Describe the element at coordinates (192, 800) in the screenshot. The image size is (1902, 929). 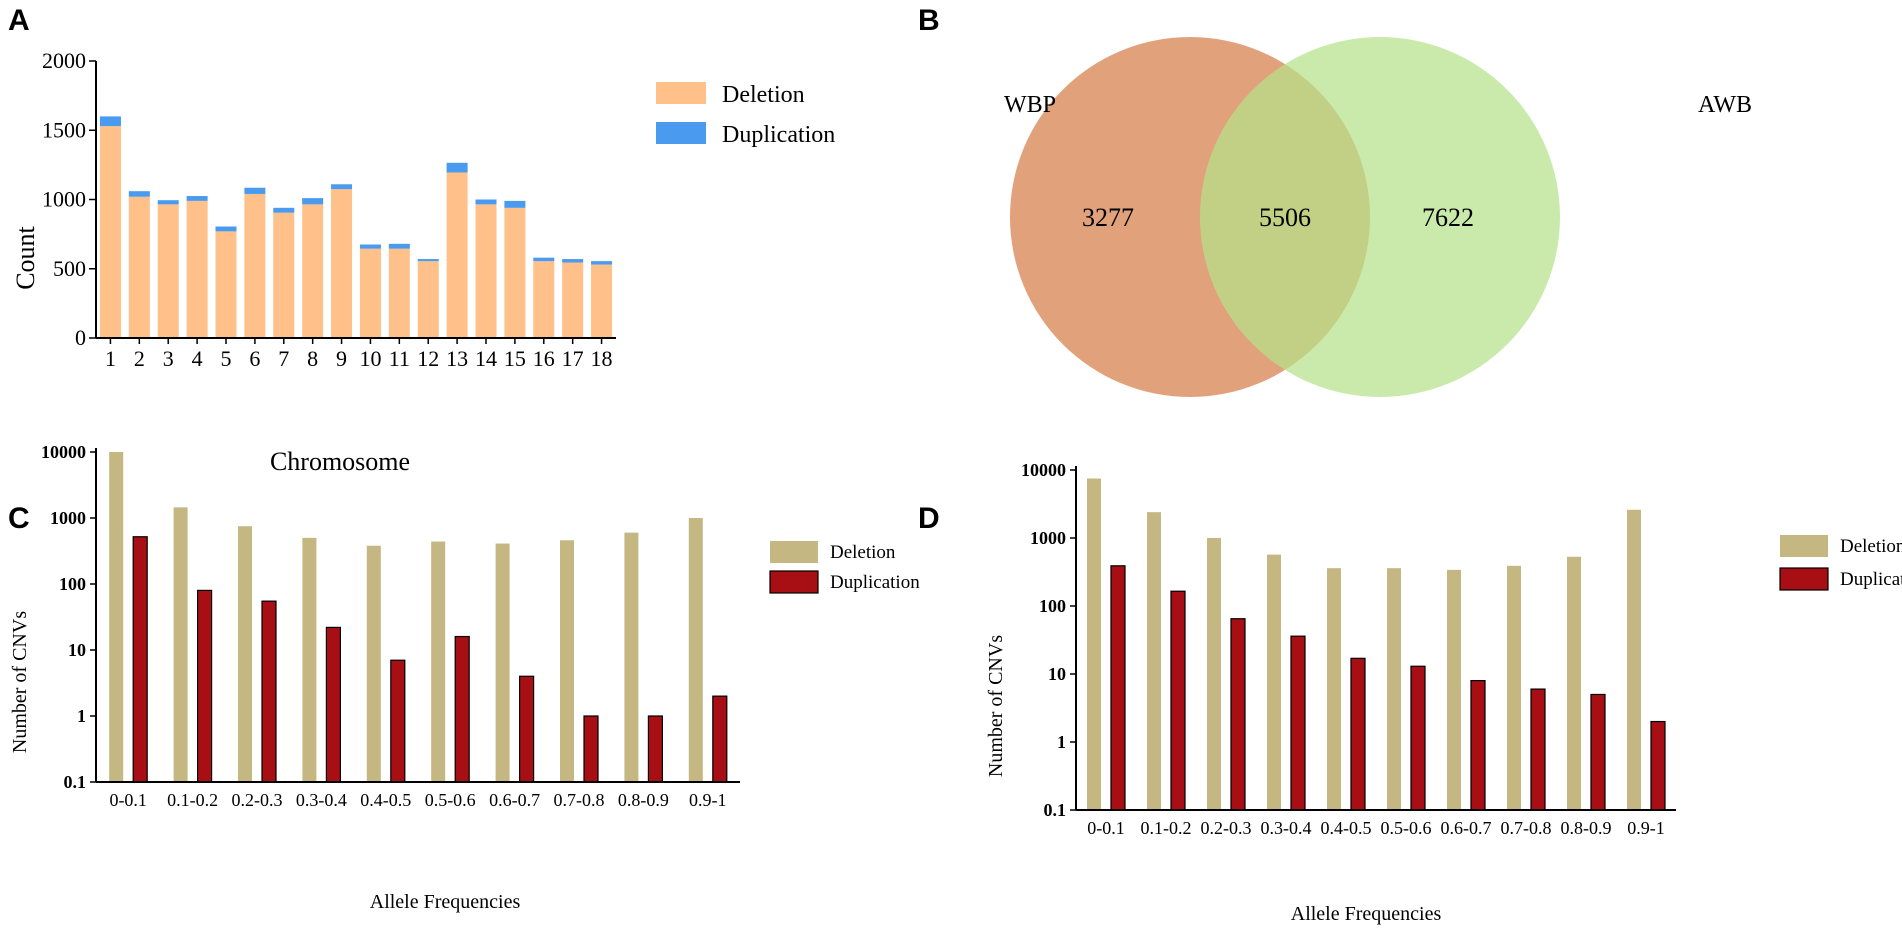
I see `x-tick-c-0.1-0.2: 0.1-0.2` at that location.